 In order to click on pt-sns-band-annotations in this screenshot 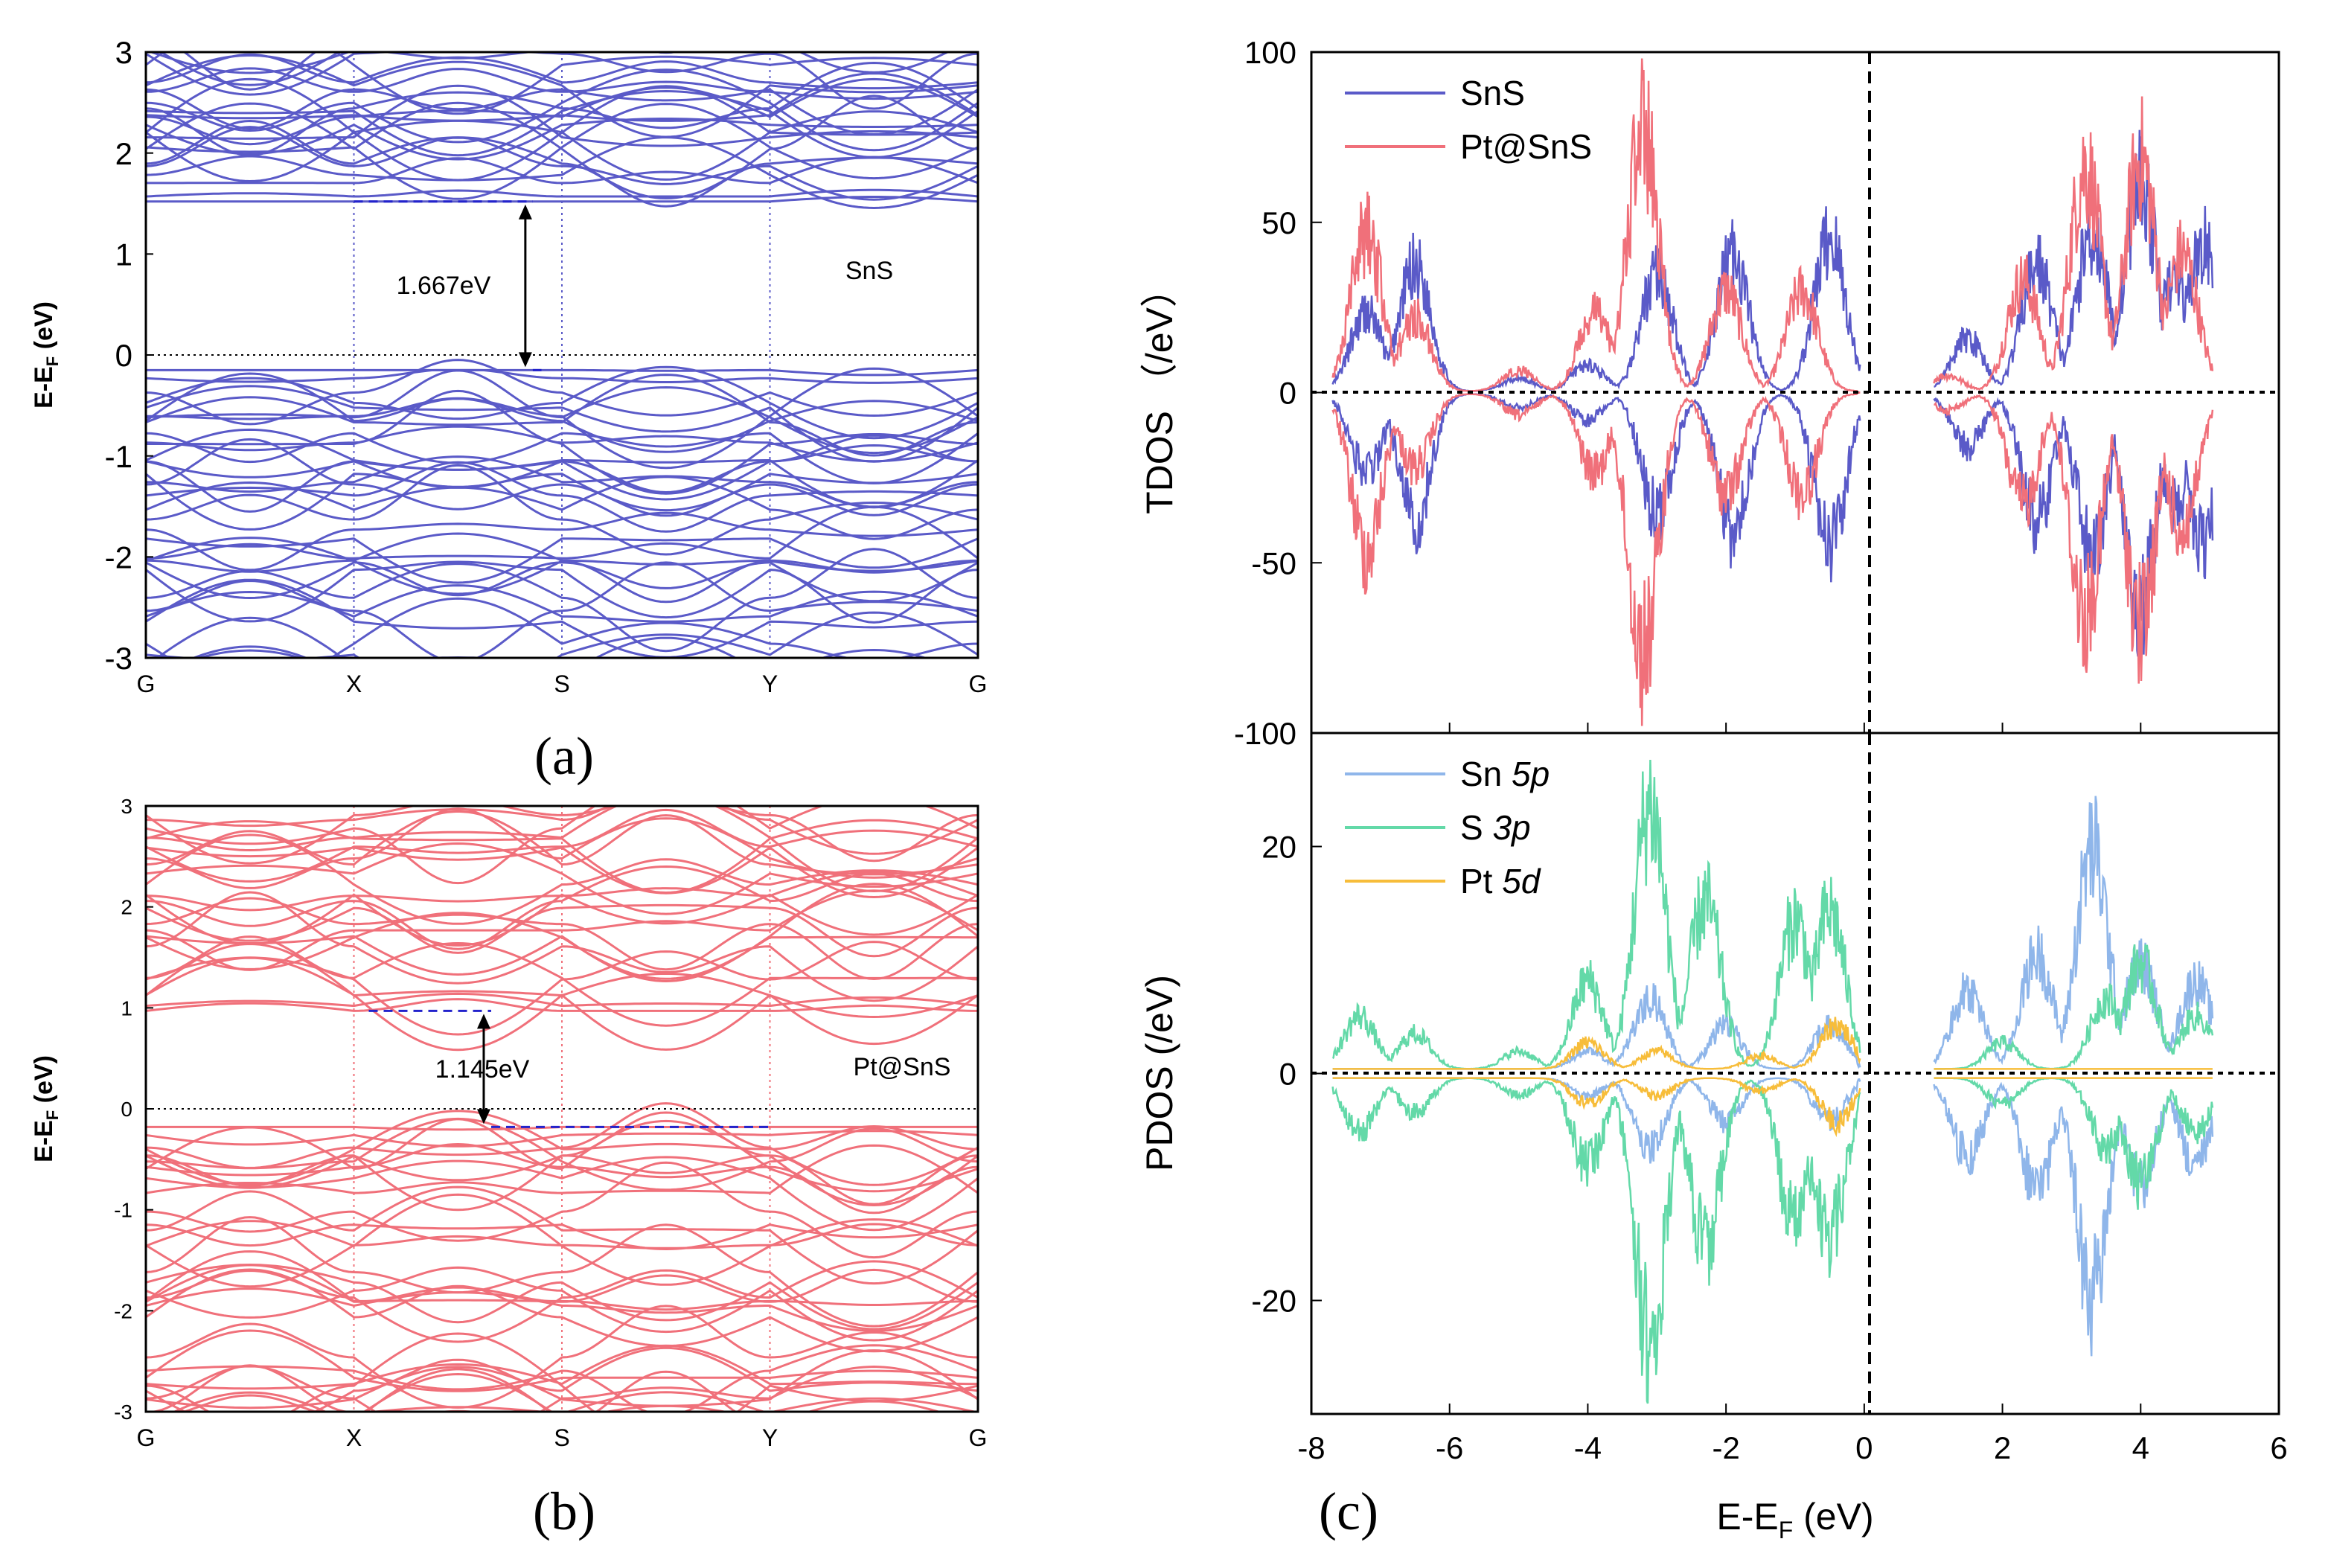, I will do `click(562, 1109)`.